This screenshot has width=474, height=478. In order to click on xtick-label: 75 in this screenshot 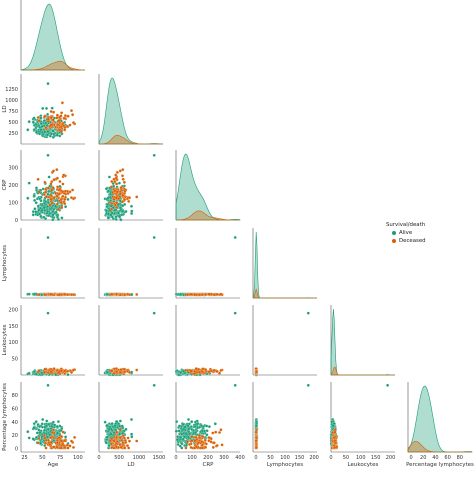, I will do `click(60, 458)`.